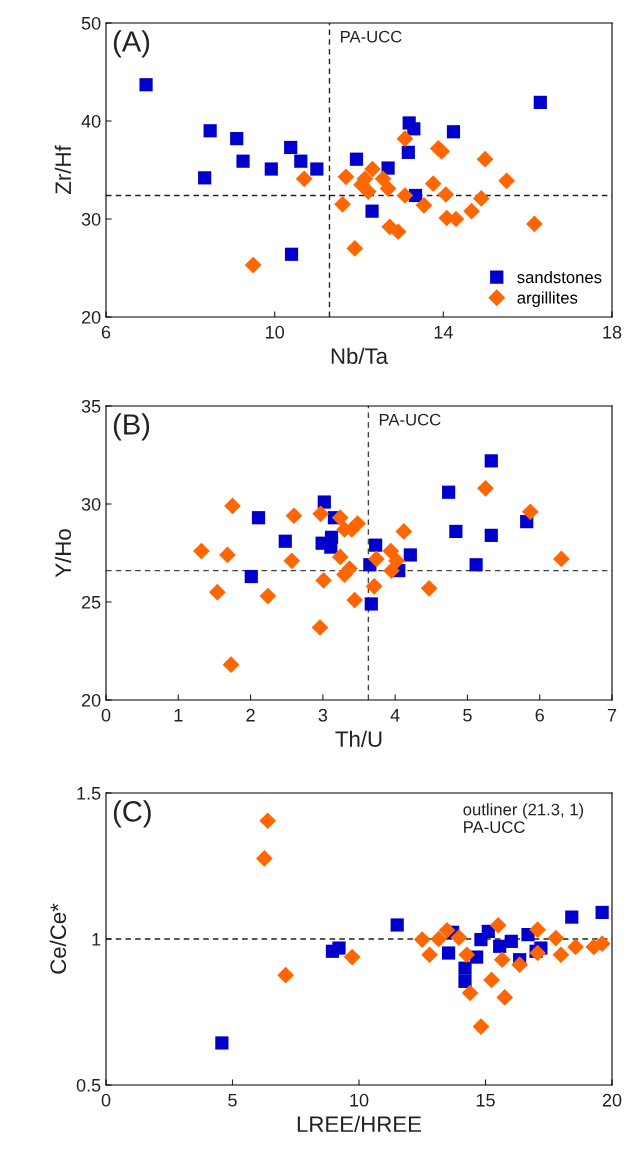 This screenshot has width=639, height=1168. What do you see at coordinates (410, 419) in the screenshot?
I see `annotation: PA-UCC` at bounding box center [410, 419].